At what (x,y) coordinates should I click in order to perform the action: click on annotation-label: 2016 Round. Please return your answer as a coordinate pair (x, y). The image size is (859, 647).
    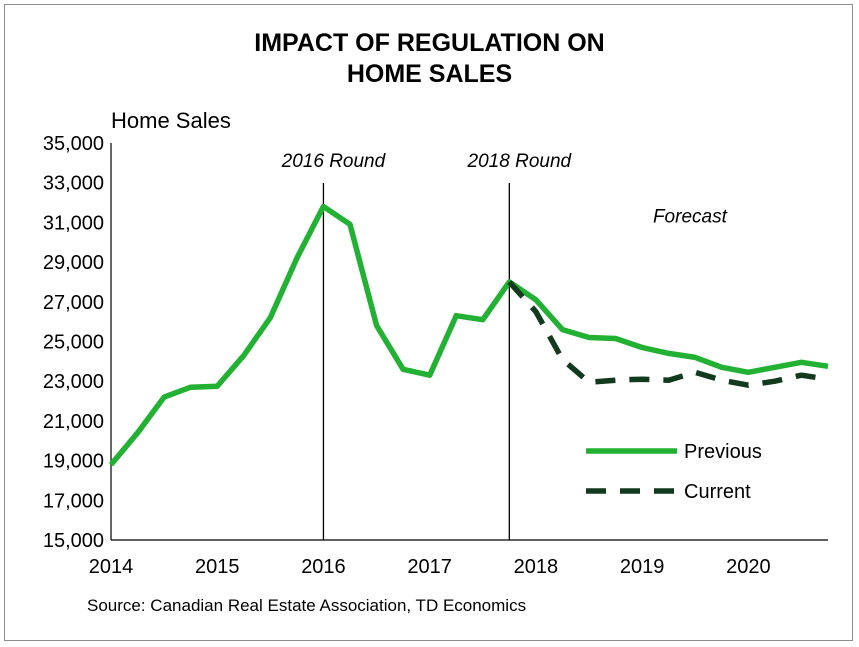
    Looking at the image, I should click on (334, 161).